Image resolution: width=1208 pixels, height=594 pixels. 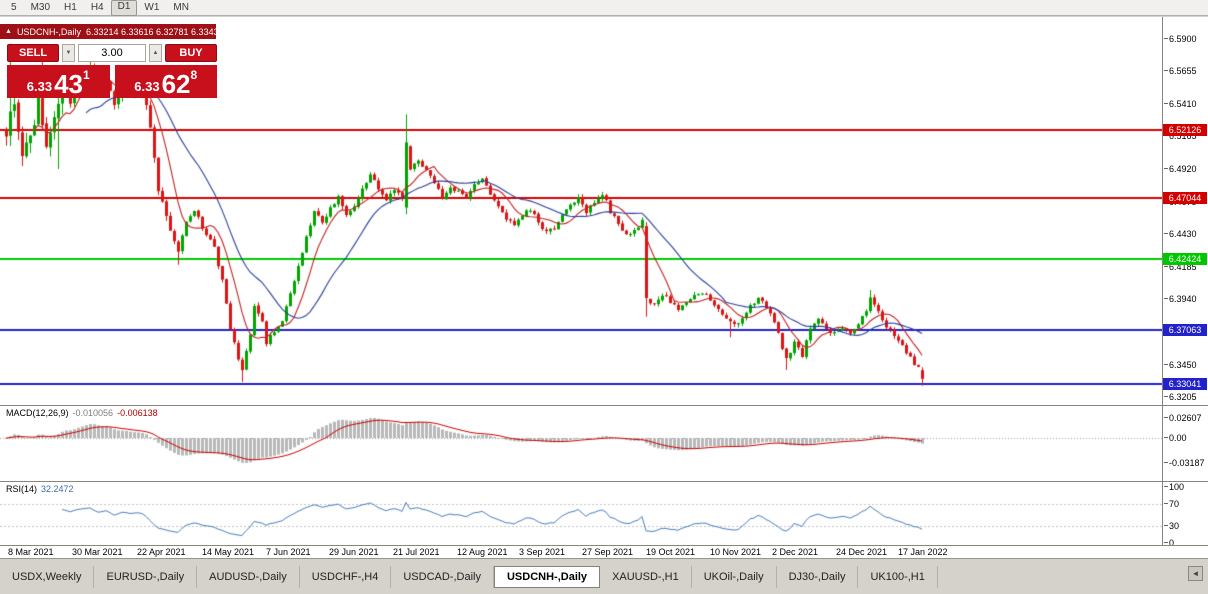 What do you see at coordinates (1185, 259) in the screenshot?
I see `level-price-badge: 6.42424` at bounding box center [1185, 259].